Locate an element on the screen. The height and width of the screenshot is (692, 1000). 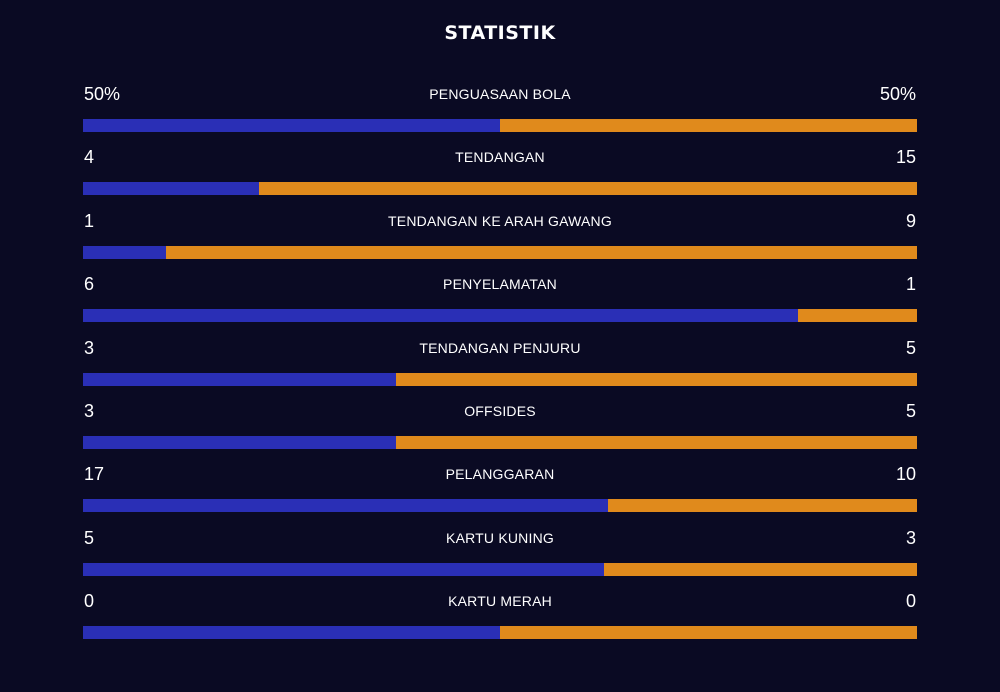
stat-header: 0 KARTU MERAH 0 is located at coordinates (500, 601).